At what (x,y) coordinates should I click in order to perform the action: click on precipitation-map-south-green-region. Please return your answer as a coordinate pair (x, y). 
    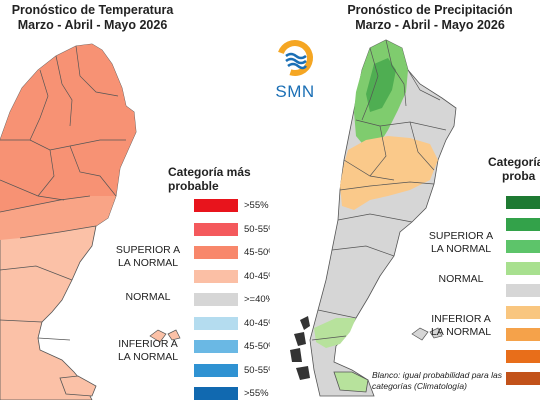
    Looking at the image, I should click on (335, 333).